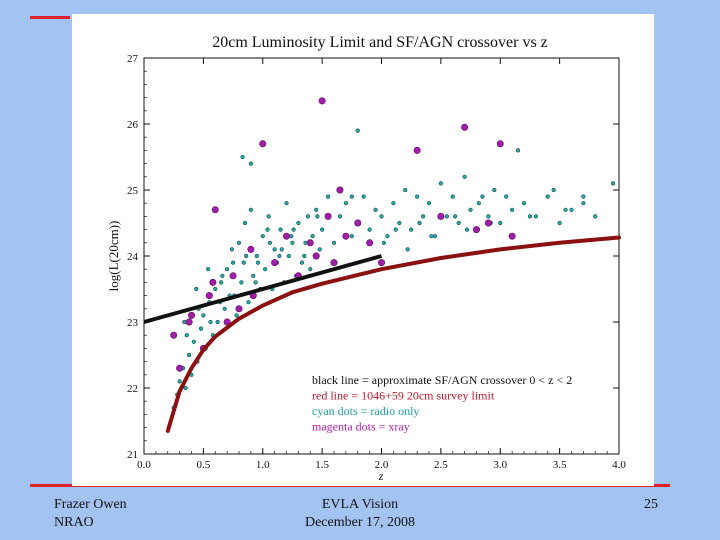 The image size is (720, 540). Describe the element at coordinates (90, 504) in the screenshot. I see `footer-author-name: Frazer Owen` at that location.